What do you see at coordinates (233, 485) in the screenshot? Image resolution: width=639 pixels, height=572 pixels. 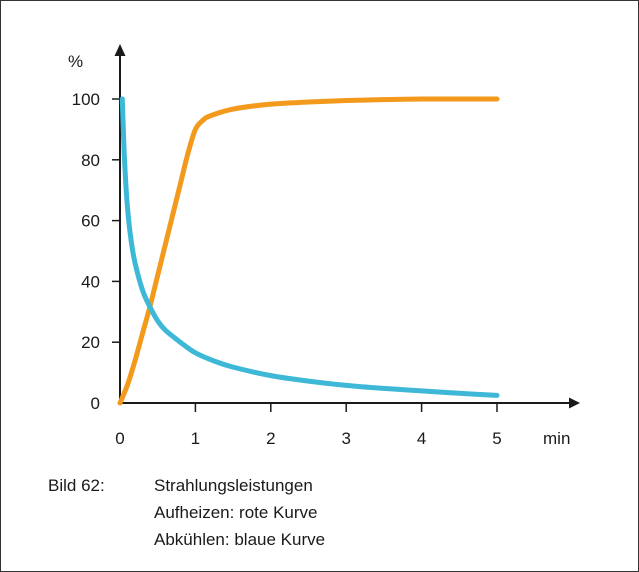 I see `caption-title: Strahlungsleistungen` at bounding box center [233, 485].